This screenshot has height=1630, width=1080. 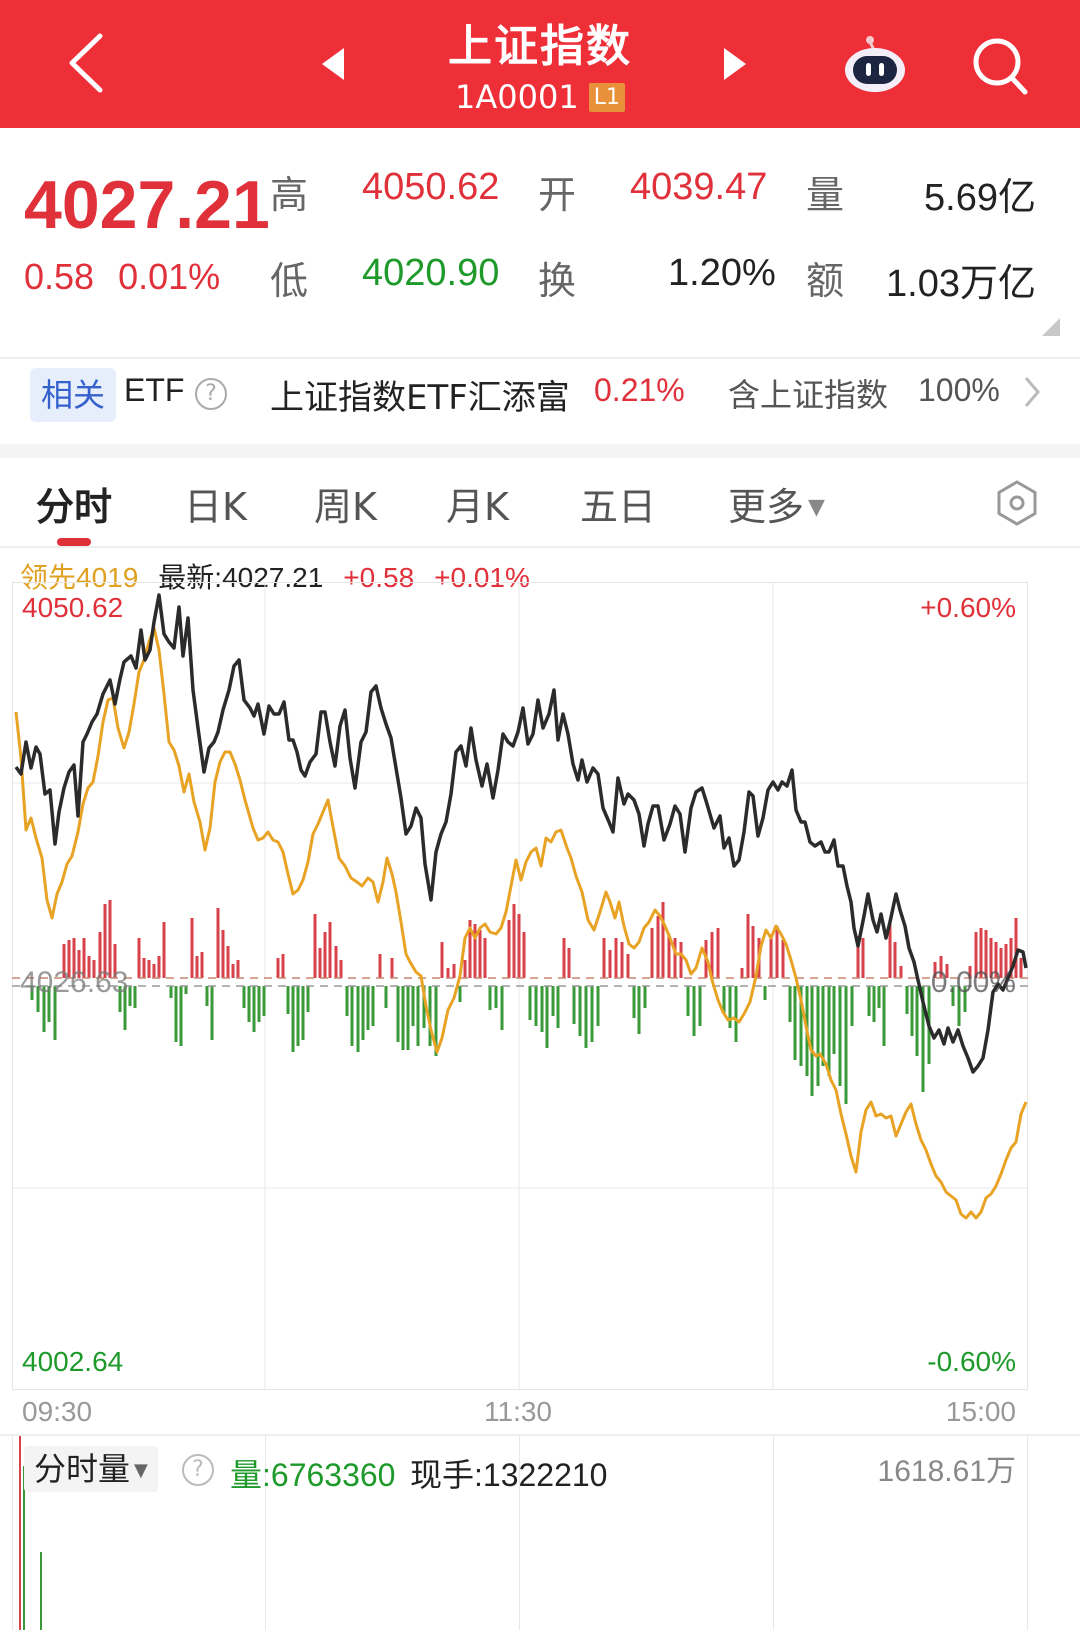 What do you see at coordinates (526, 1002) in the screenshot?
I see `volume-diff-bars` at bounding box center [526, 1002].